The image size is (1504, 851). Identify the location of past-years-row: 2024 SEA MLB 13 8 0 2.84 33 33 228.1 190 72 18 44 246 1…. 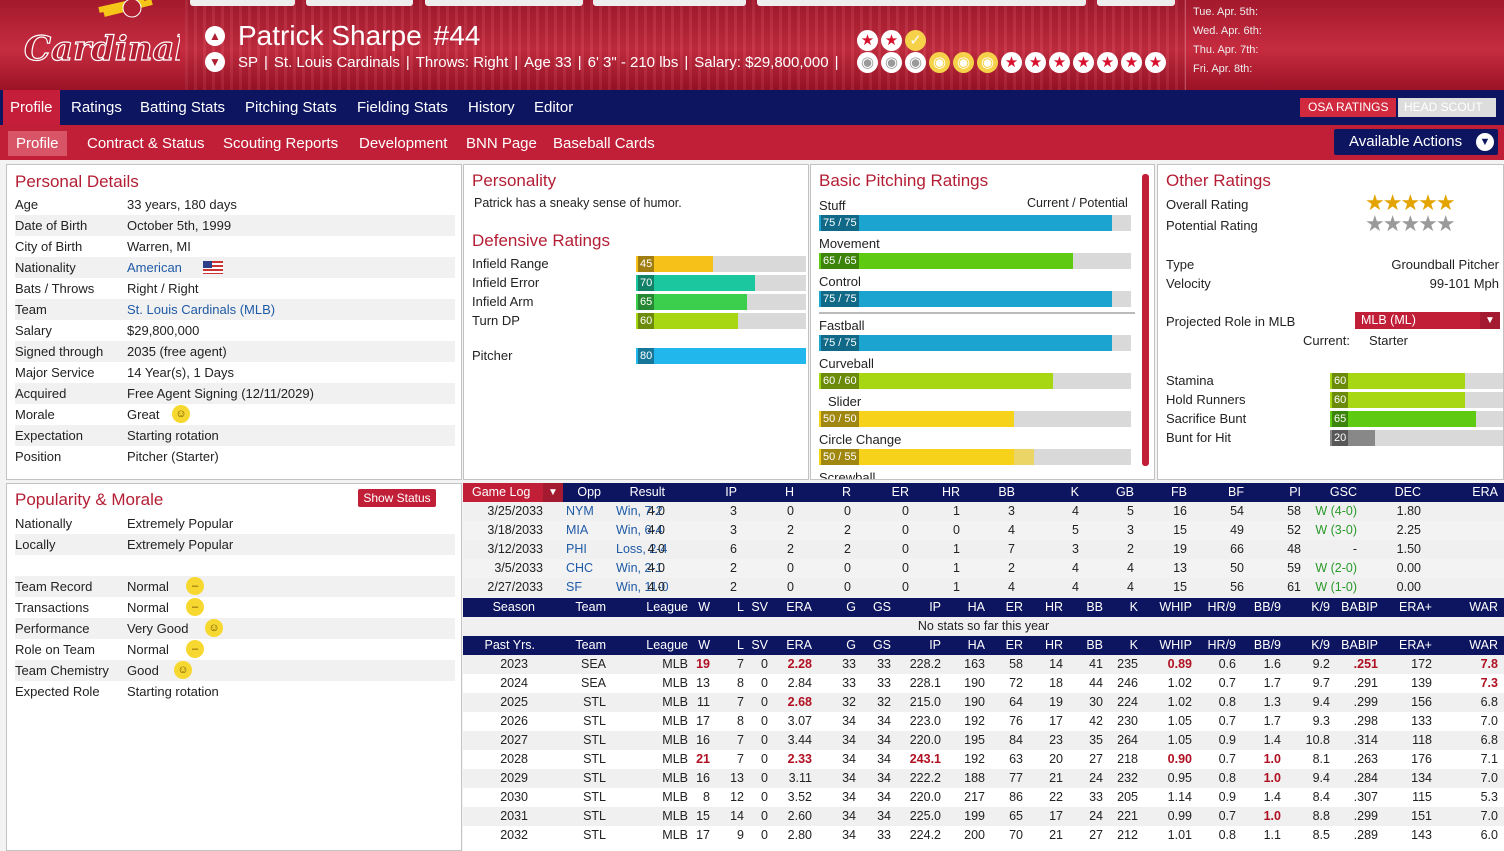
(983, 683).